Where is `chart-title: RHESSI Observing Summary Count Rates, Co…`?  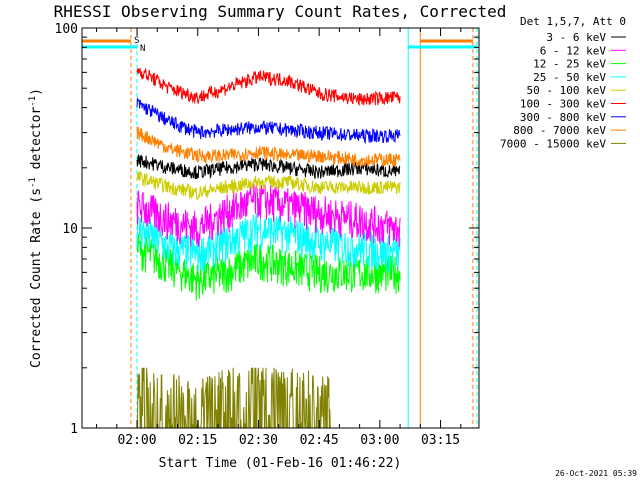 chart-title: RHESSI Observing Summary Count Rates, Co… is located at coordinates (280, 11).